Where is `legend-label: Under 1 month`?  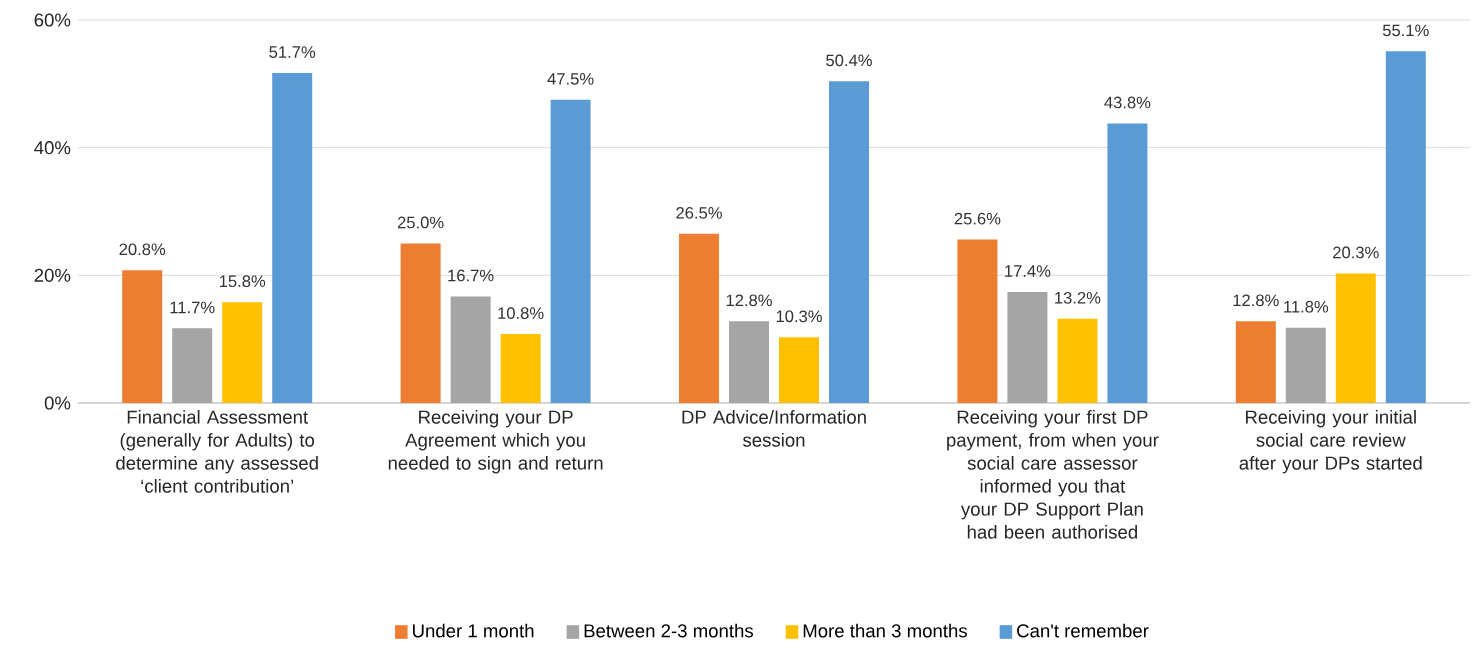 legend-label: Under 1 month is located at coordinates (473, 630).